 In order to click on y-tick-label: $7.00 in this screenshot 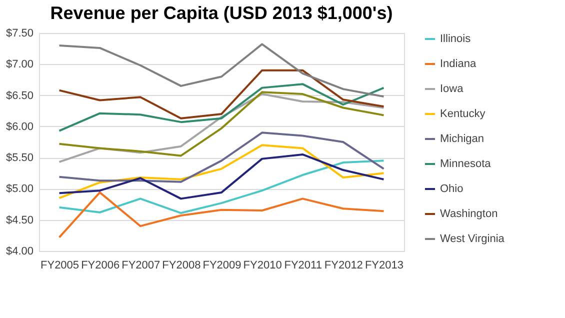, I will do `click(20, 64)`.